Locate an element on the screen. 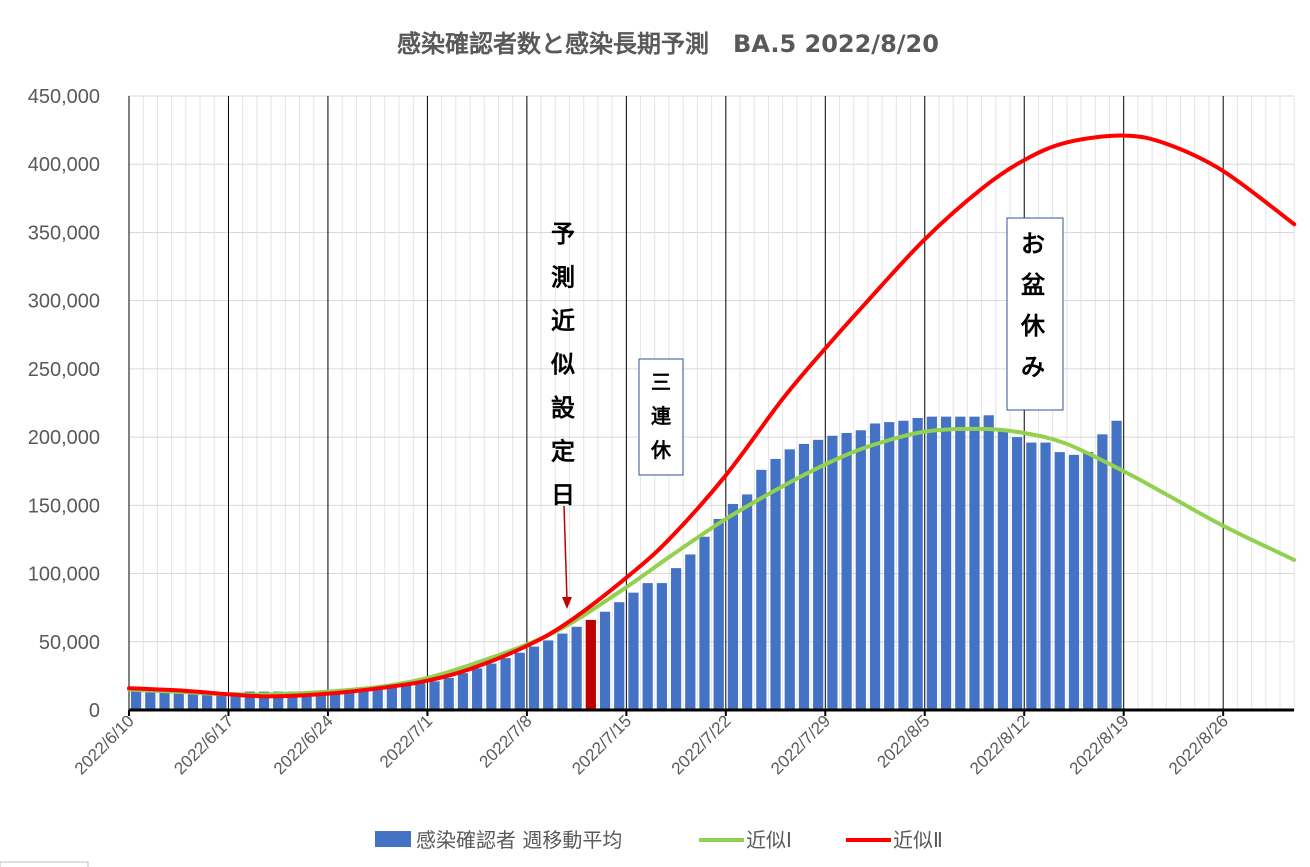 The image size is (1310, 867). three-day-holiday-label: 休 is located at coordinates (661, 450).